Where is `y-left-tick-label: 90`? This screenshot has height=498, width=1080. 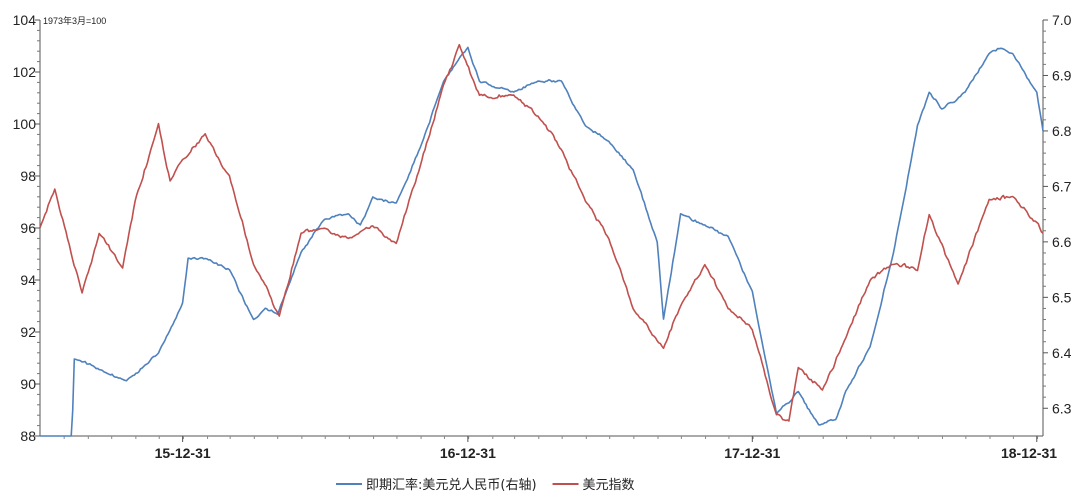 y-left-tick-label: 90 is located at coordinates (28, 384).